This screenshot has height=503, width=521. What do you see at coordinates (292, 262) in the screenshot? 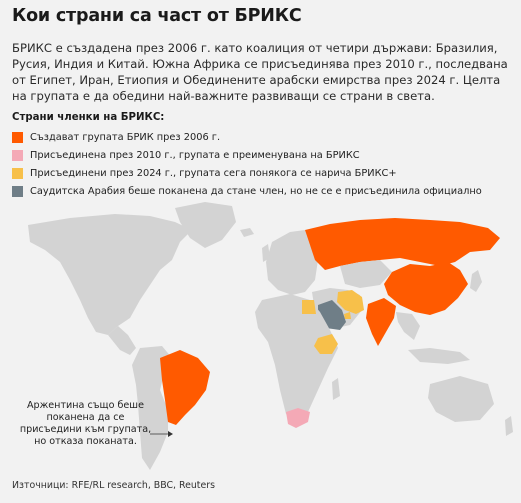
I see `map-europe` at bounding box center [292, 262].